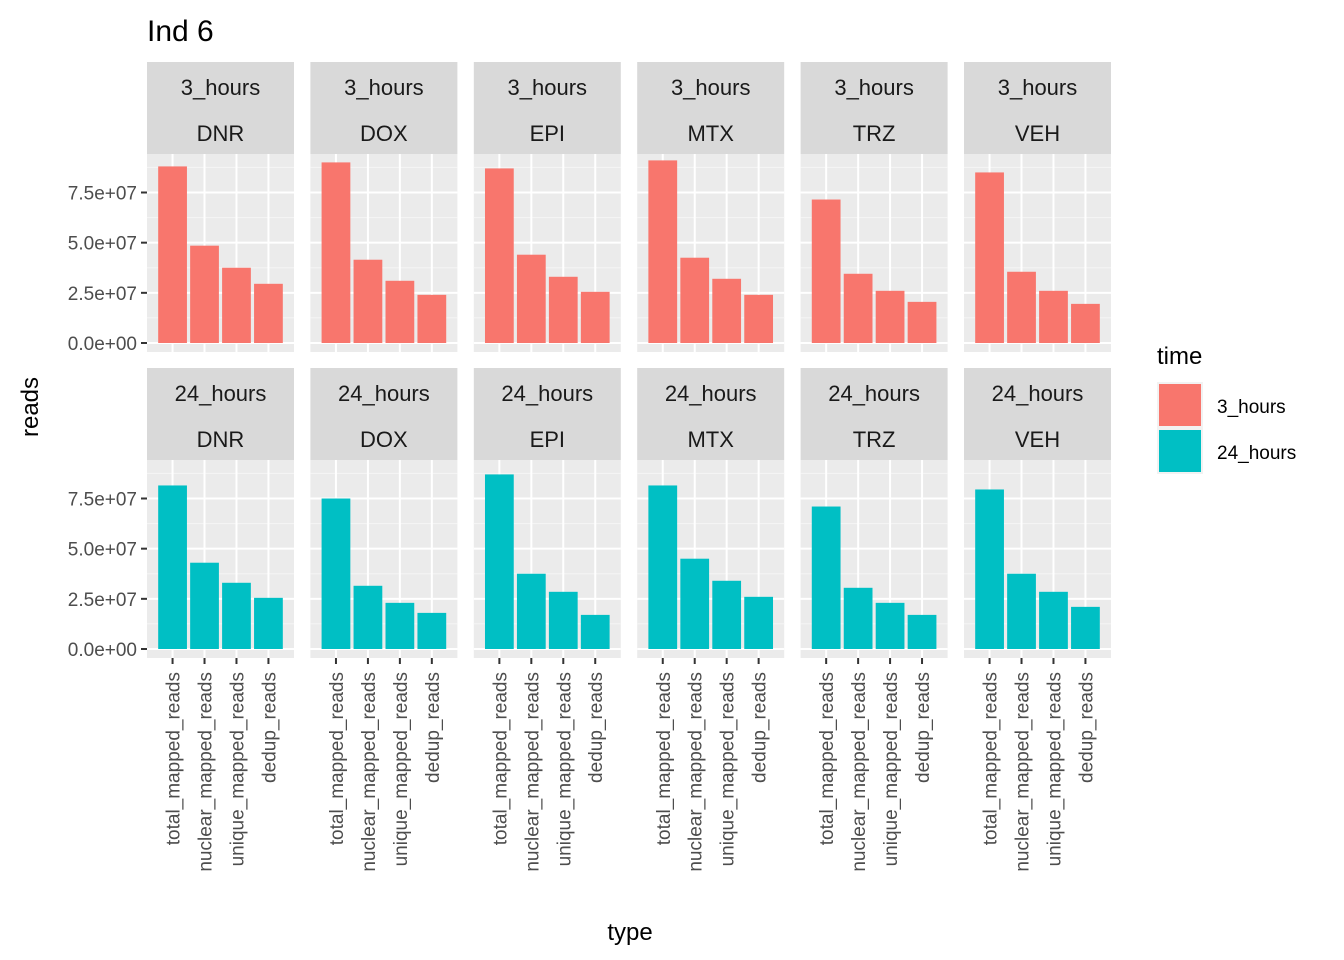 The width and height of the screenshot is (1344, 960). What do you see at coordinates (384, 439) in the screenshot?
I see `strip-drug-label-24_hours-dox: DOX` at bounding box center [384, 439].